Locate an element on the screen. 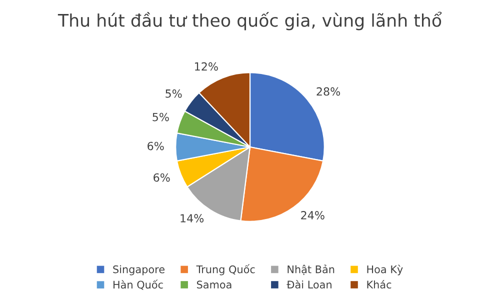 This screenshot has width=500, height=300. data-label: 28% is located at coordinates (328, 91).